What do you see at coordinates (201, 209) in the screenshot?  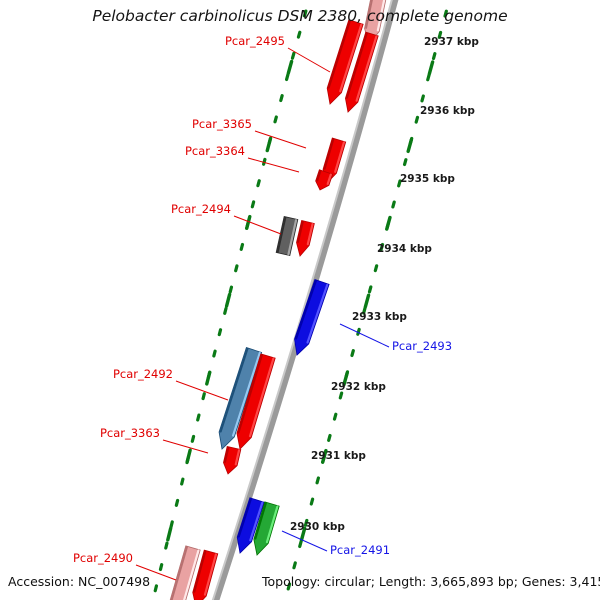 I see `feature-label-pcar-2494: Pcar_2494` at bounding box center [201, 209].